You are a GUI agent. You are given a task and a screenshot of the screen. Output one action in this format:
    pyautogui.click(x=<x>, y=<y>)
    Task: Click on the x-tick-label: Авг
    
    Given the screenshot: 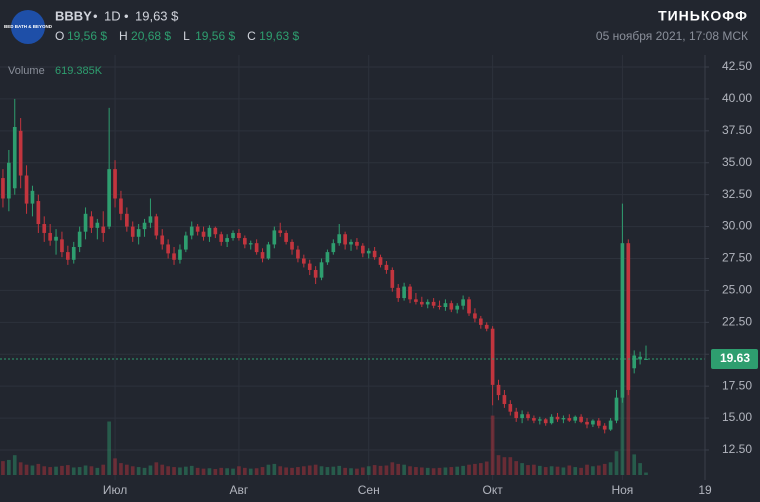 What is the action you would take?
    pyautogui.click(x=239, y=490)
    